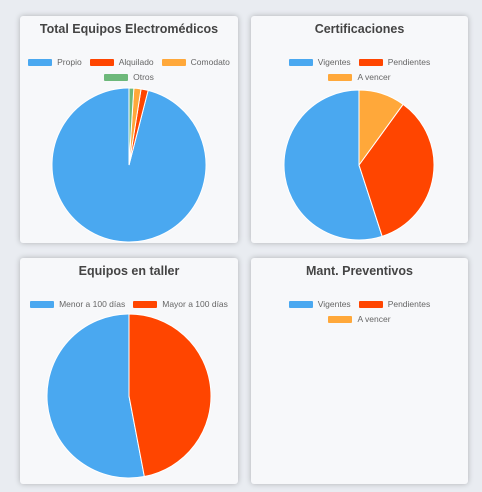  I want to click on chart-title: Equipos en taller, so click(129, 271).